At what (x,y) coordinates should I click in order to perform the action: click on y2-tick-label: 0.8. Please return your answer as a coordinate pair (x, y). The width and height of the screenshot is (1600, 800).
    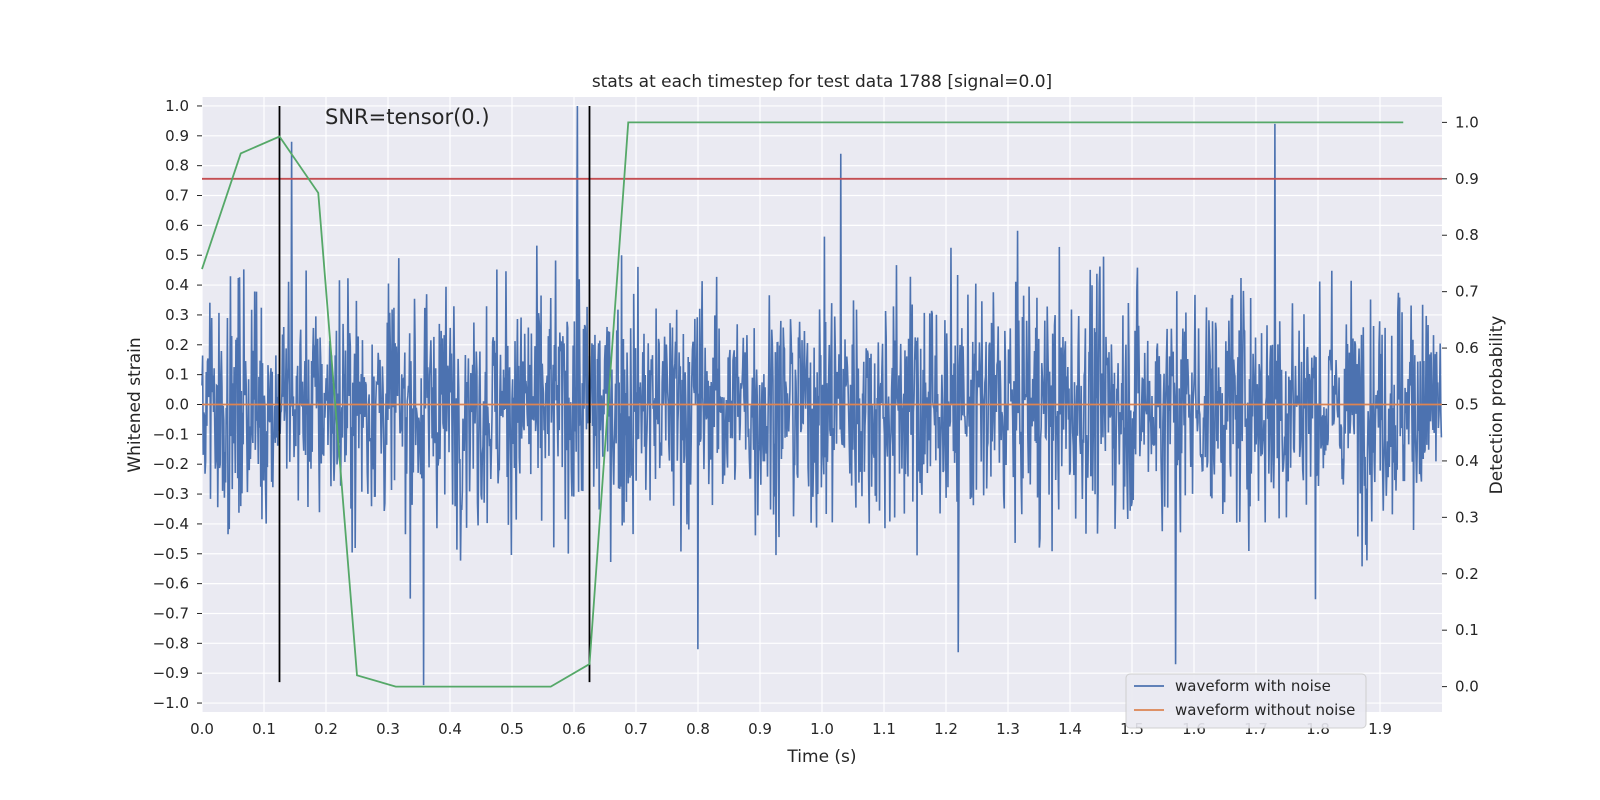
    Looking at the image, I should click on (1467, 235).